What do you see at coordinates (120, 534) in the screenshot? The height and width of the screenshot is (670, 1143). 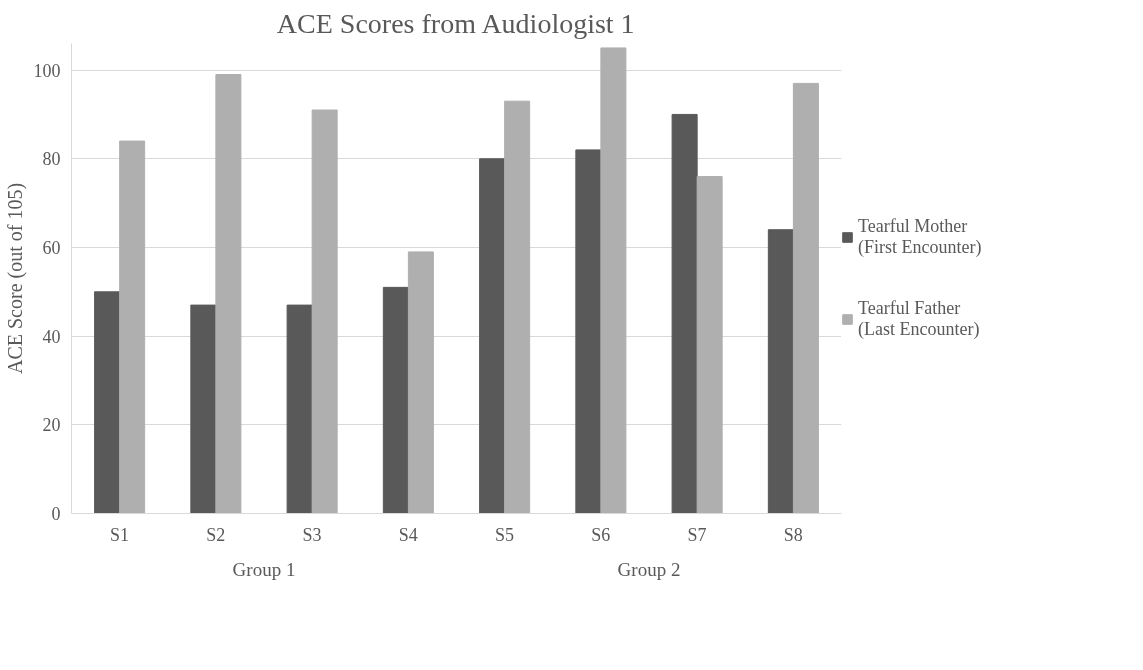 I see `x-tick-label: S1` at bounding box center [120, 534].